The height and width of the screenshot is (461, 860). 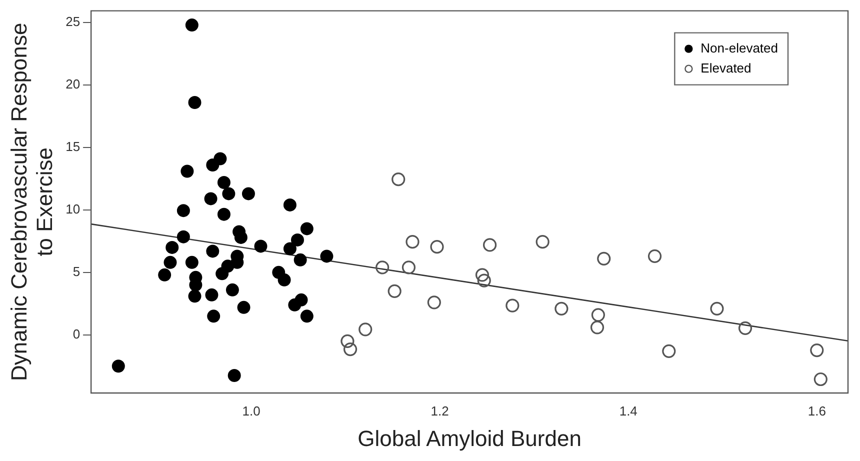 I want to click on x-axis-title: Global Amyloid Burden, so click(x=470, y=438).